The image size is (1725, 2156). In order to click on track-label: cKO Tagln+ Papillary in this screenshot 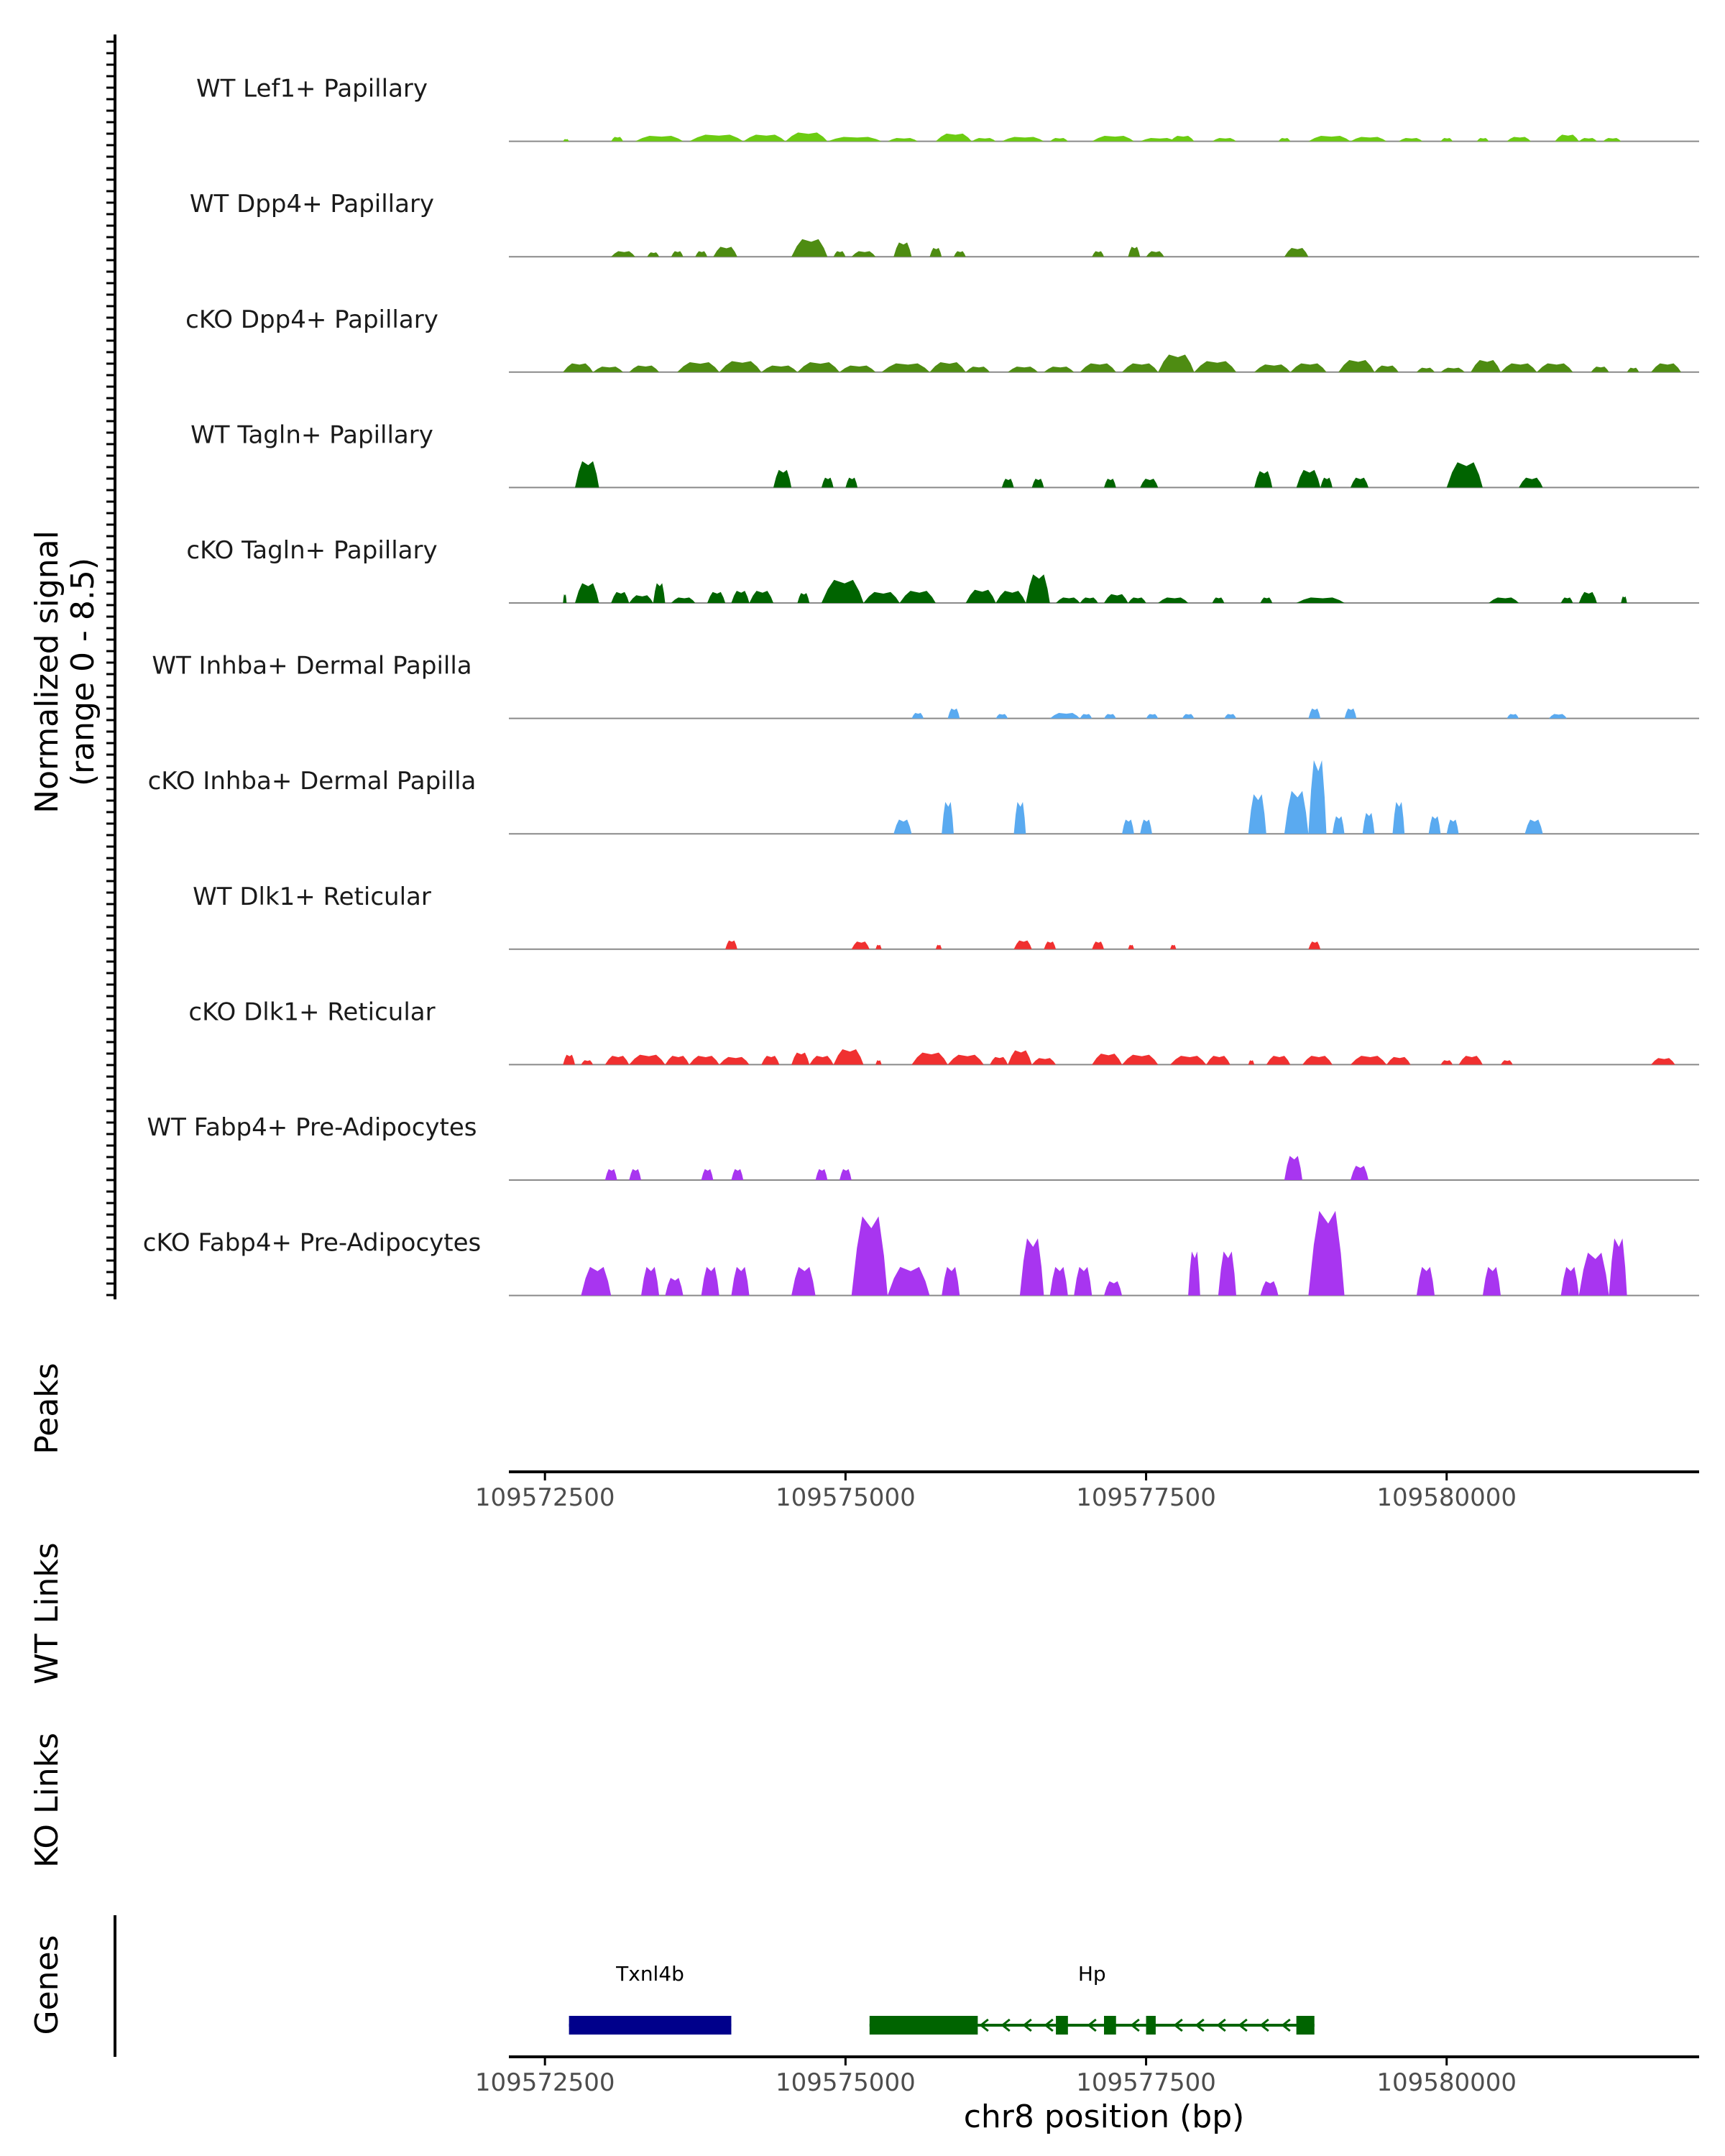, I will do `click(311, 550)`.